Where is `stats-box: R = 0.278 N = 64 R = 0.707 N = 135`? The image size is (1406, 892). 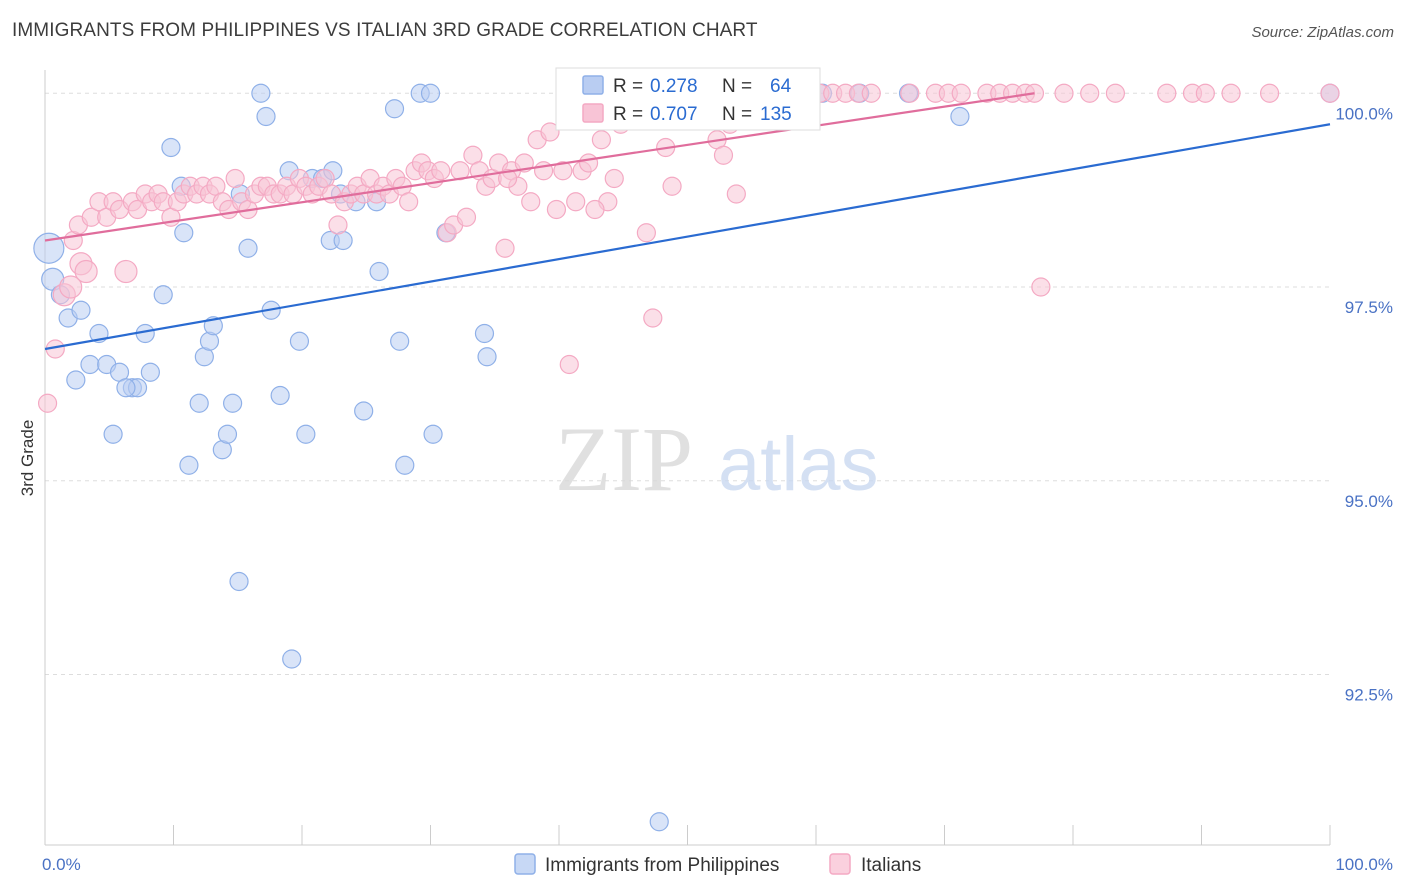
stats-box: R = 0.278 N = 64 R = 0.707 N = 135 is located at coordinates (688, 99).